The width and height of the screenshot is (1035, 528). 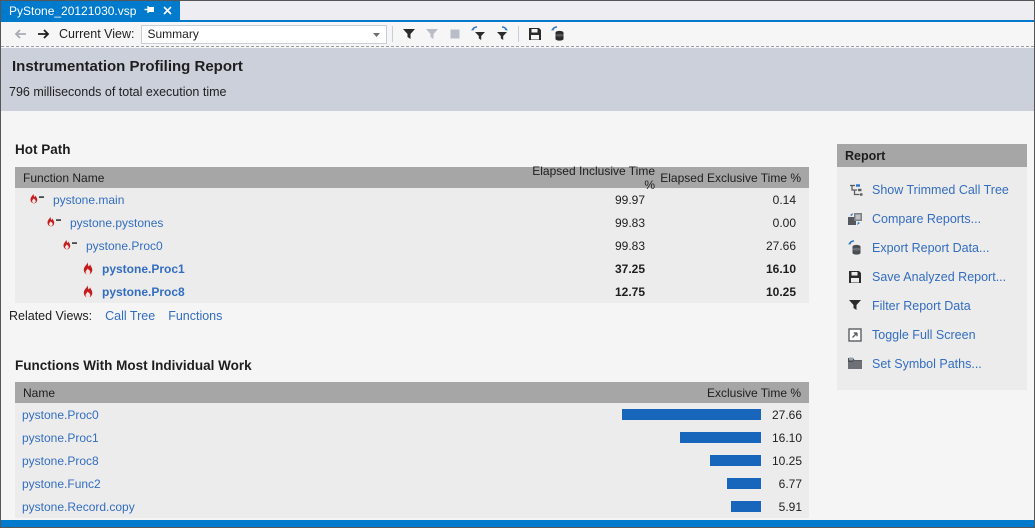 I want to click on individual-work-title: Functions With Most Individual Work, so click(x=133, y=365).